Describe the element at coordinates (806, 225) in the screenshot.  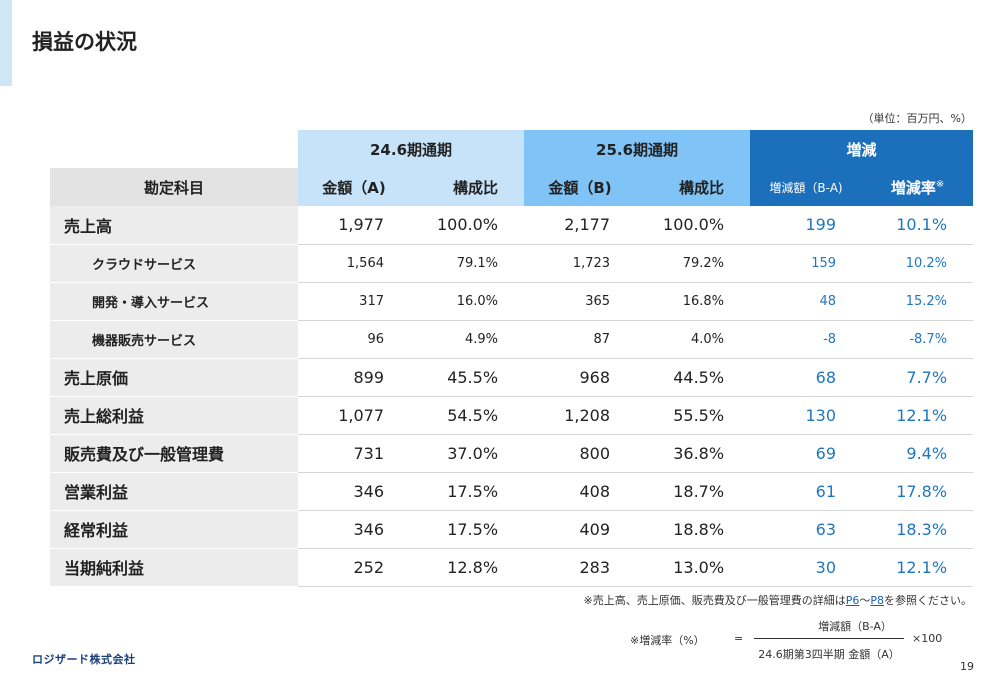
I see `diff-cell: 199` at that location.